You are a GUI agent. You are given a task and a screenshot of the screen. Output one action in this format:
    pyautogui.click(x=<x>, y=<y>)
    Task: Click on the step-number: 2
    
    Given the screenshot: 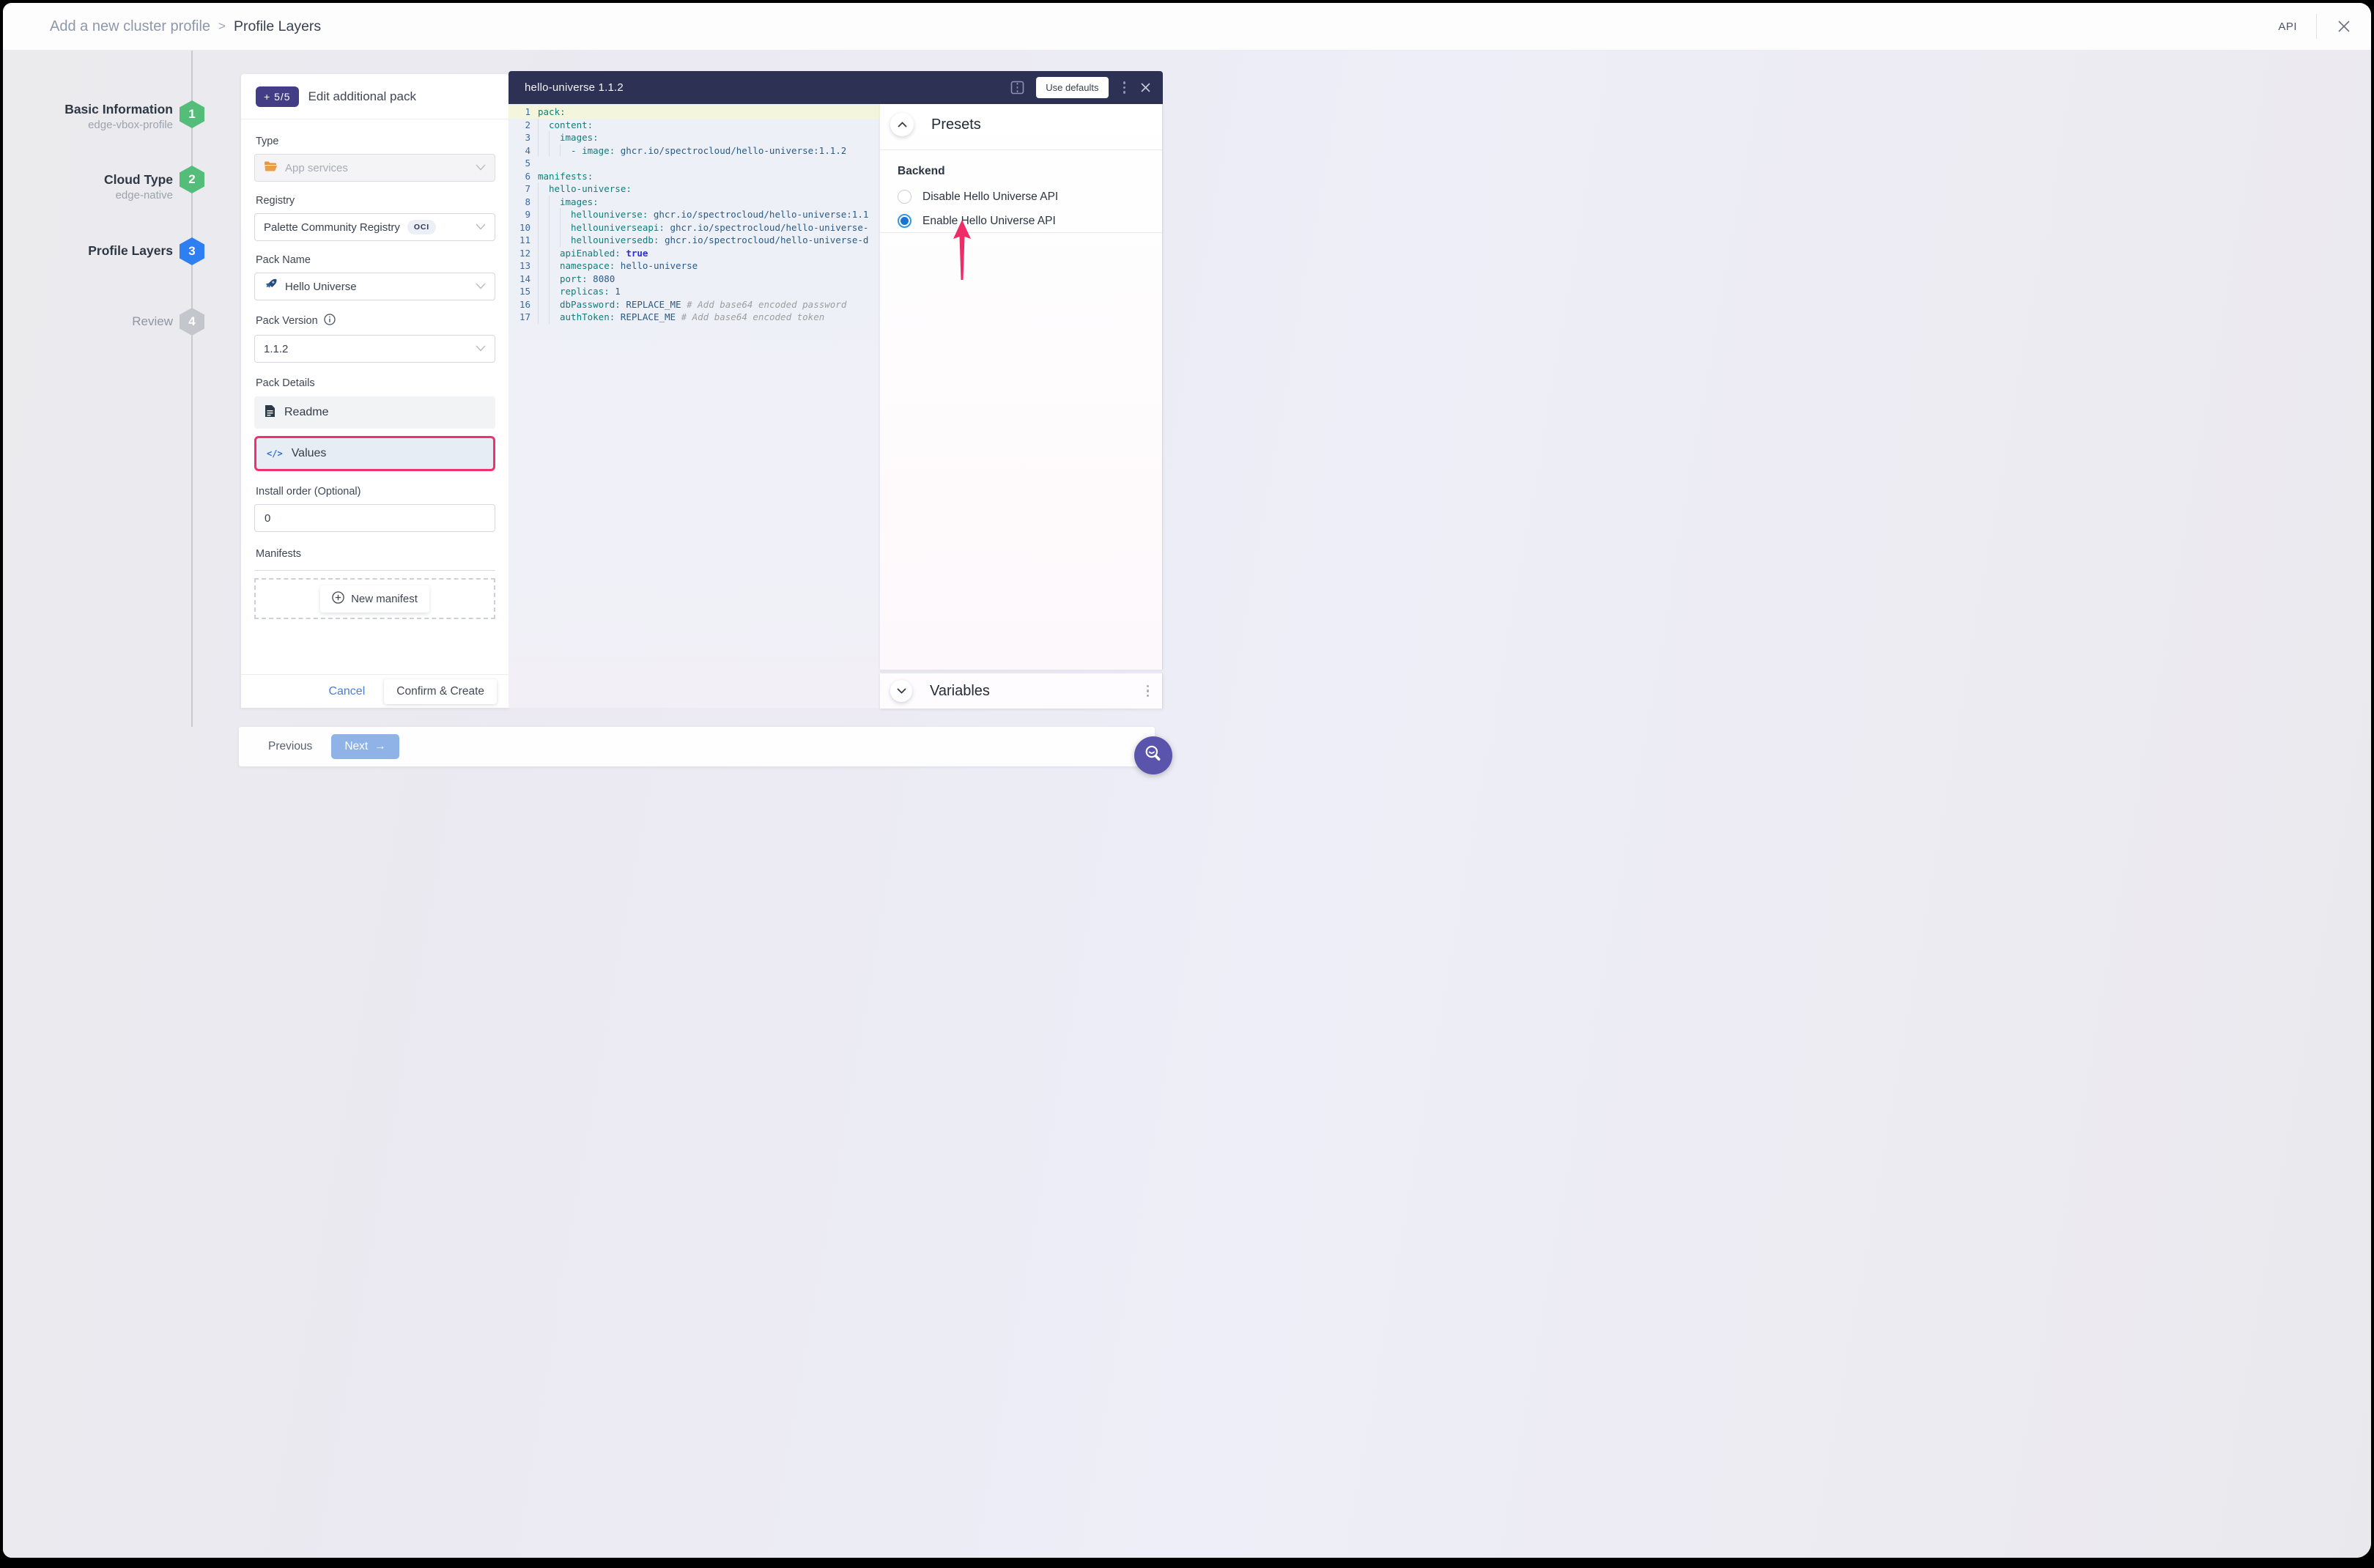 What is the action you would take?
    pyautogui.click(x=192, y=179)
    